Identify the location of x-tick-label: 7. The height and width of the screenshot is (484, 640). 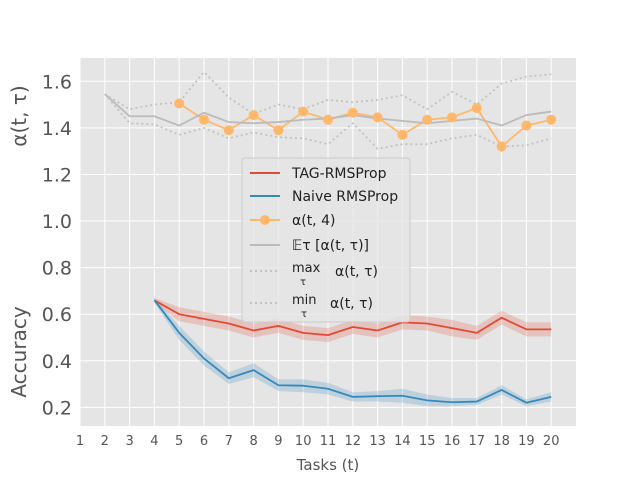
(229, 441).